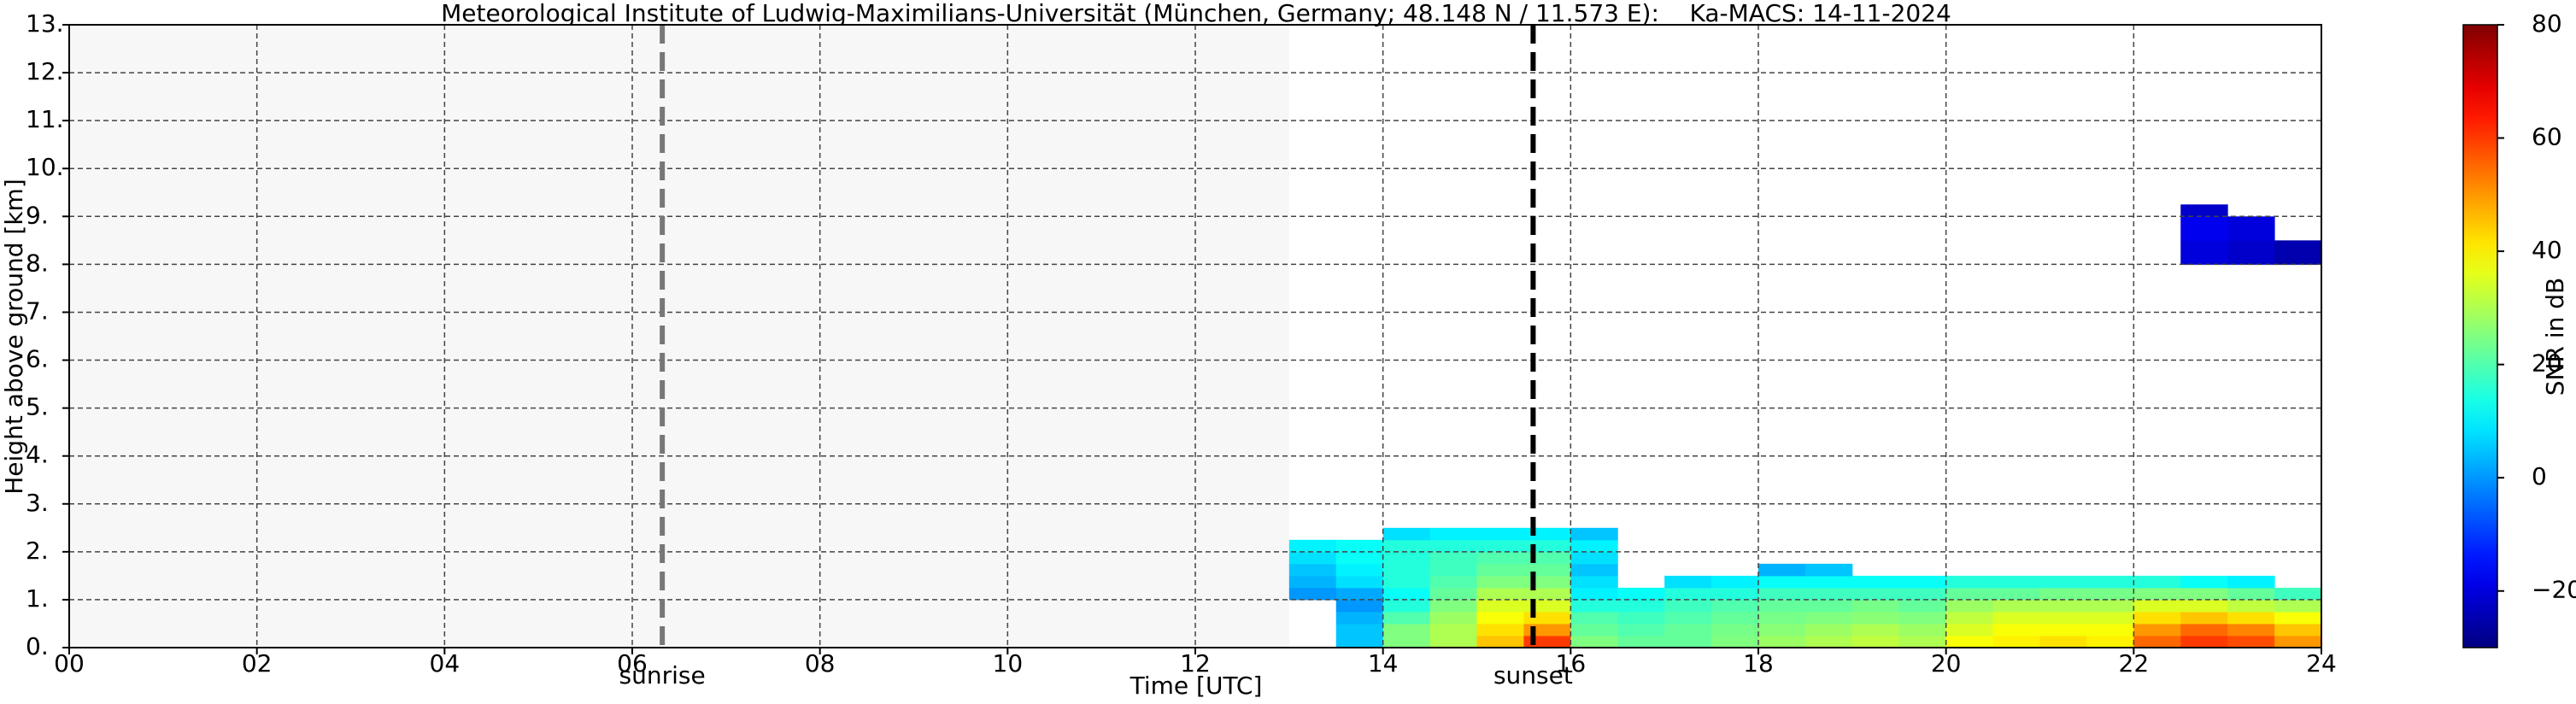  Describe the element at coordinates (37, 503) in the screenshot. I see `y-tick-label: 3.` at that location.